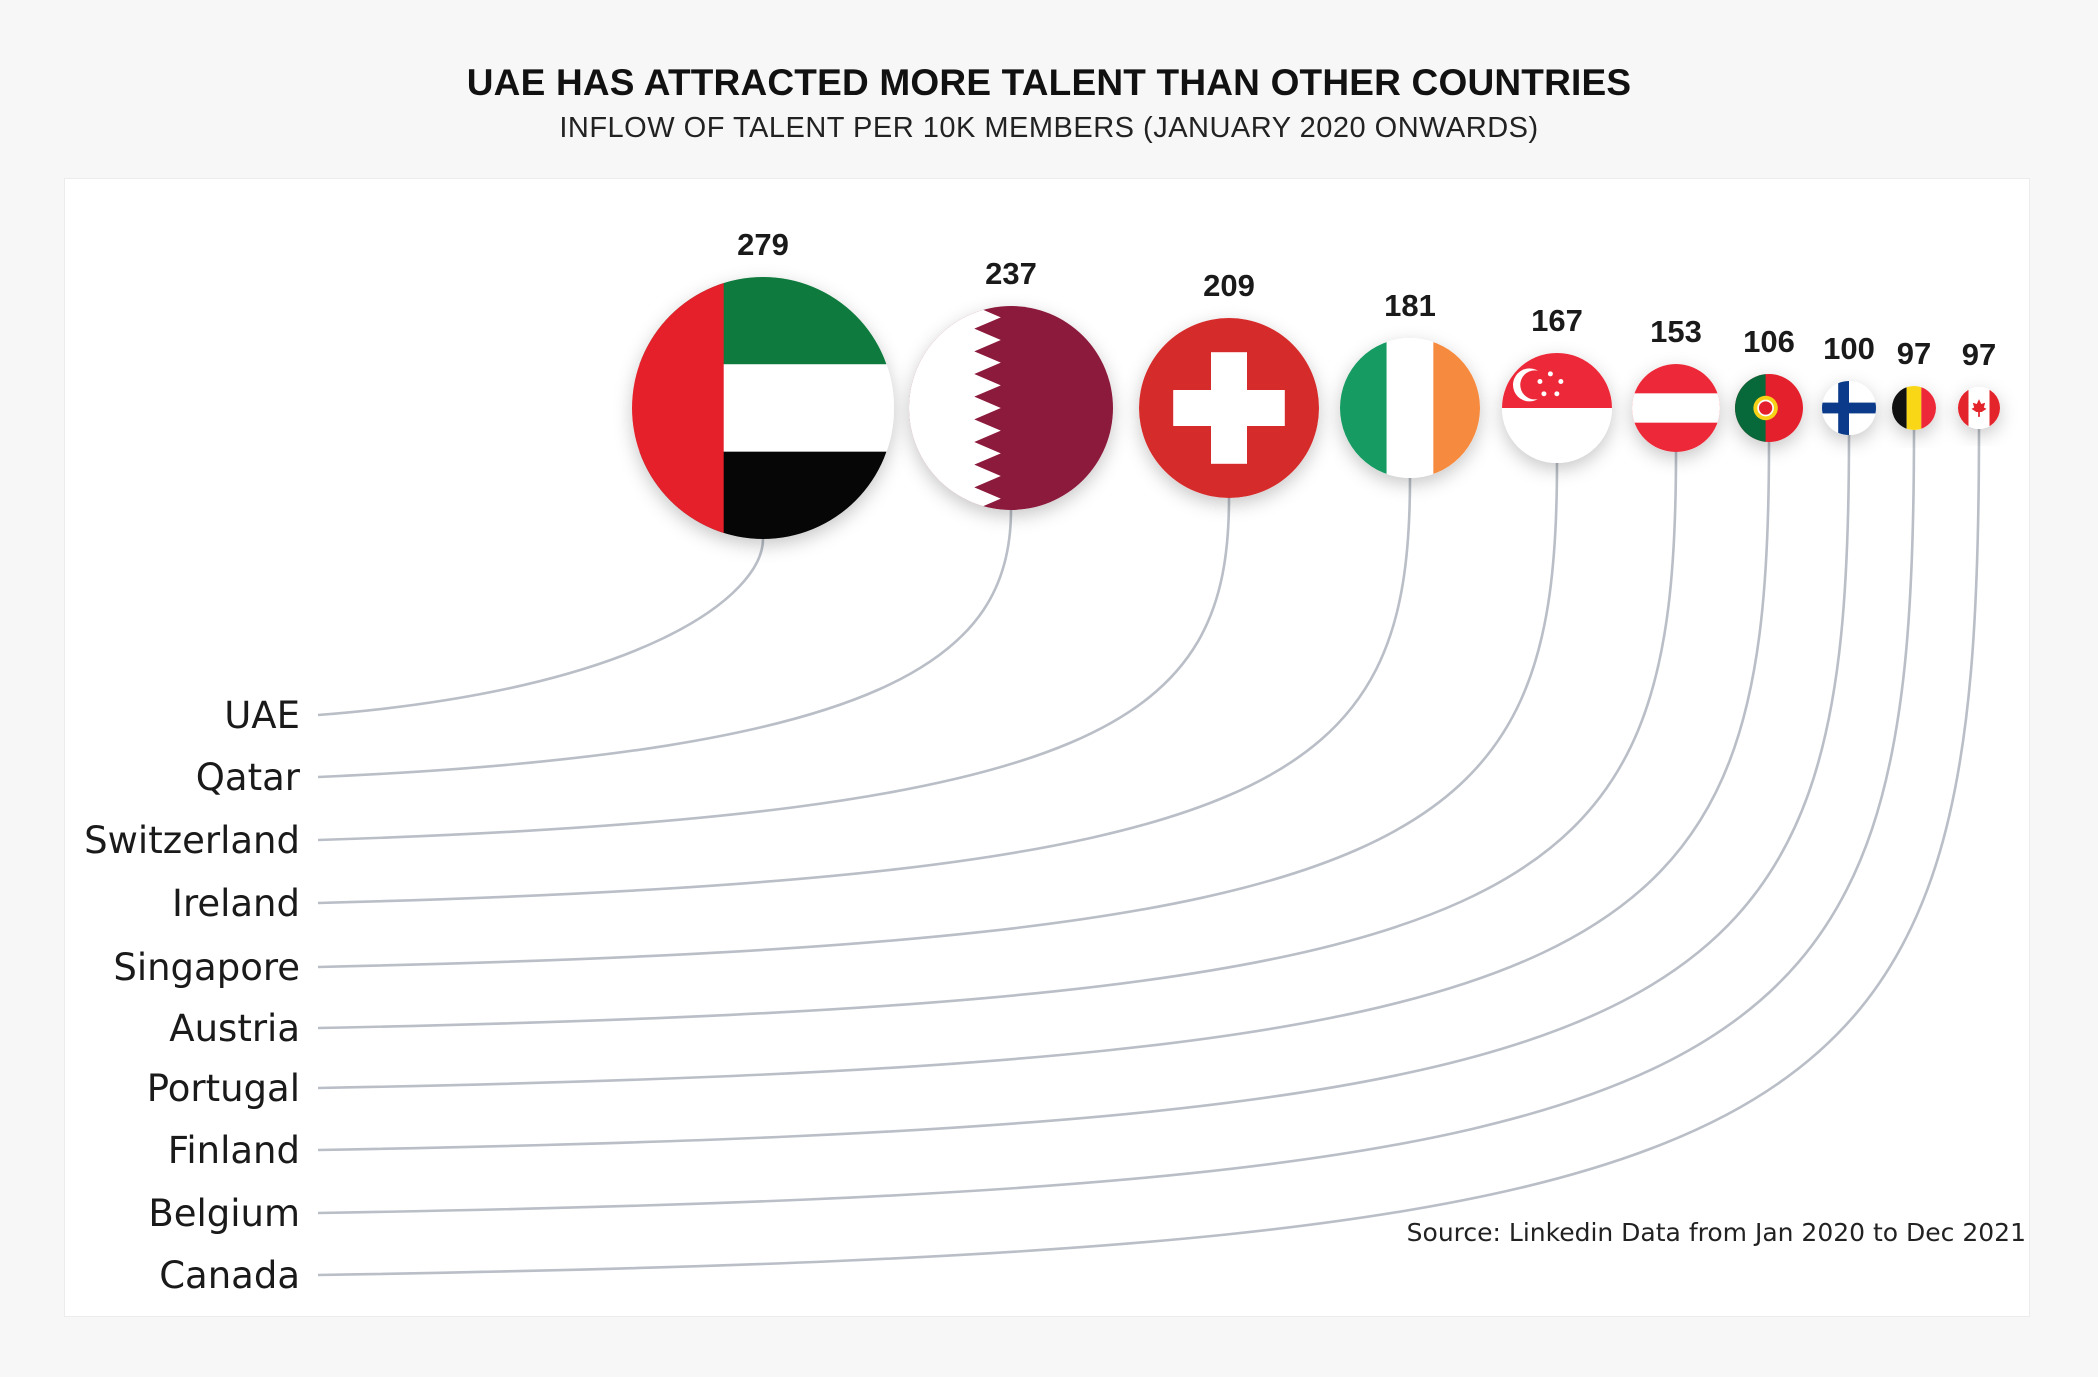  I want to click on portugal-flag-icon, so click(1769, 408).